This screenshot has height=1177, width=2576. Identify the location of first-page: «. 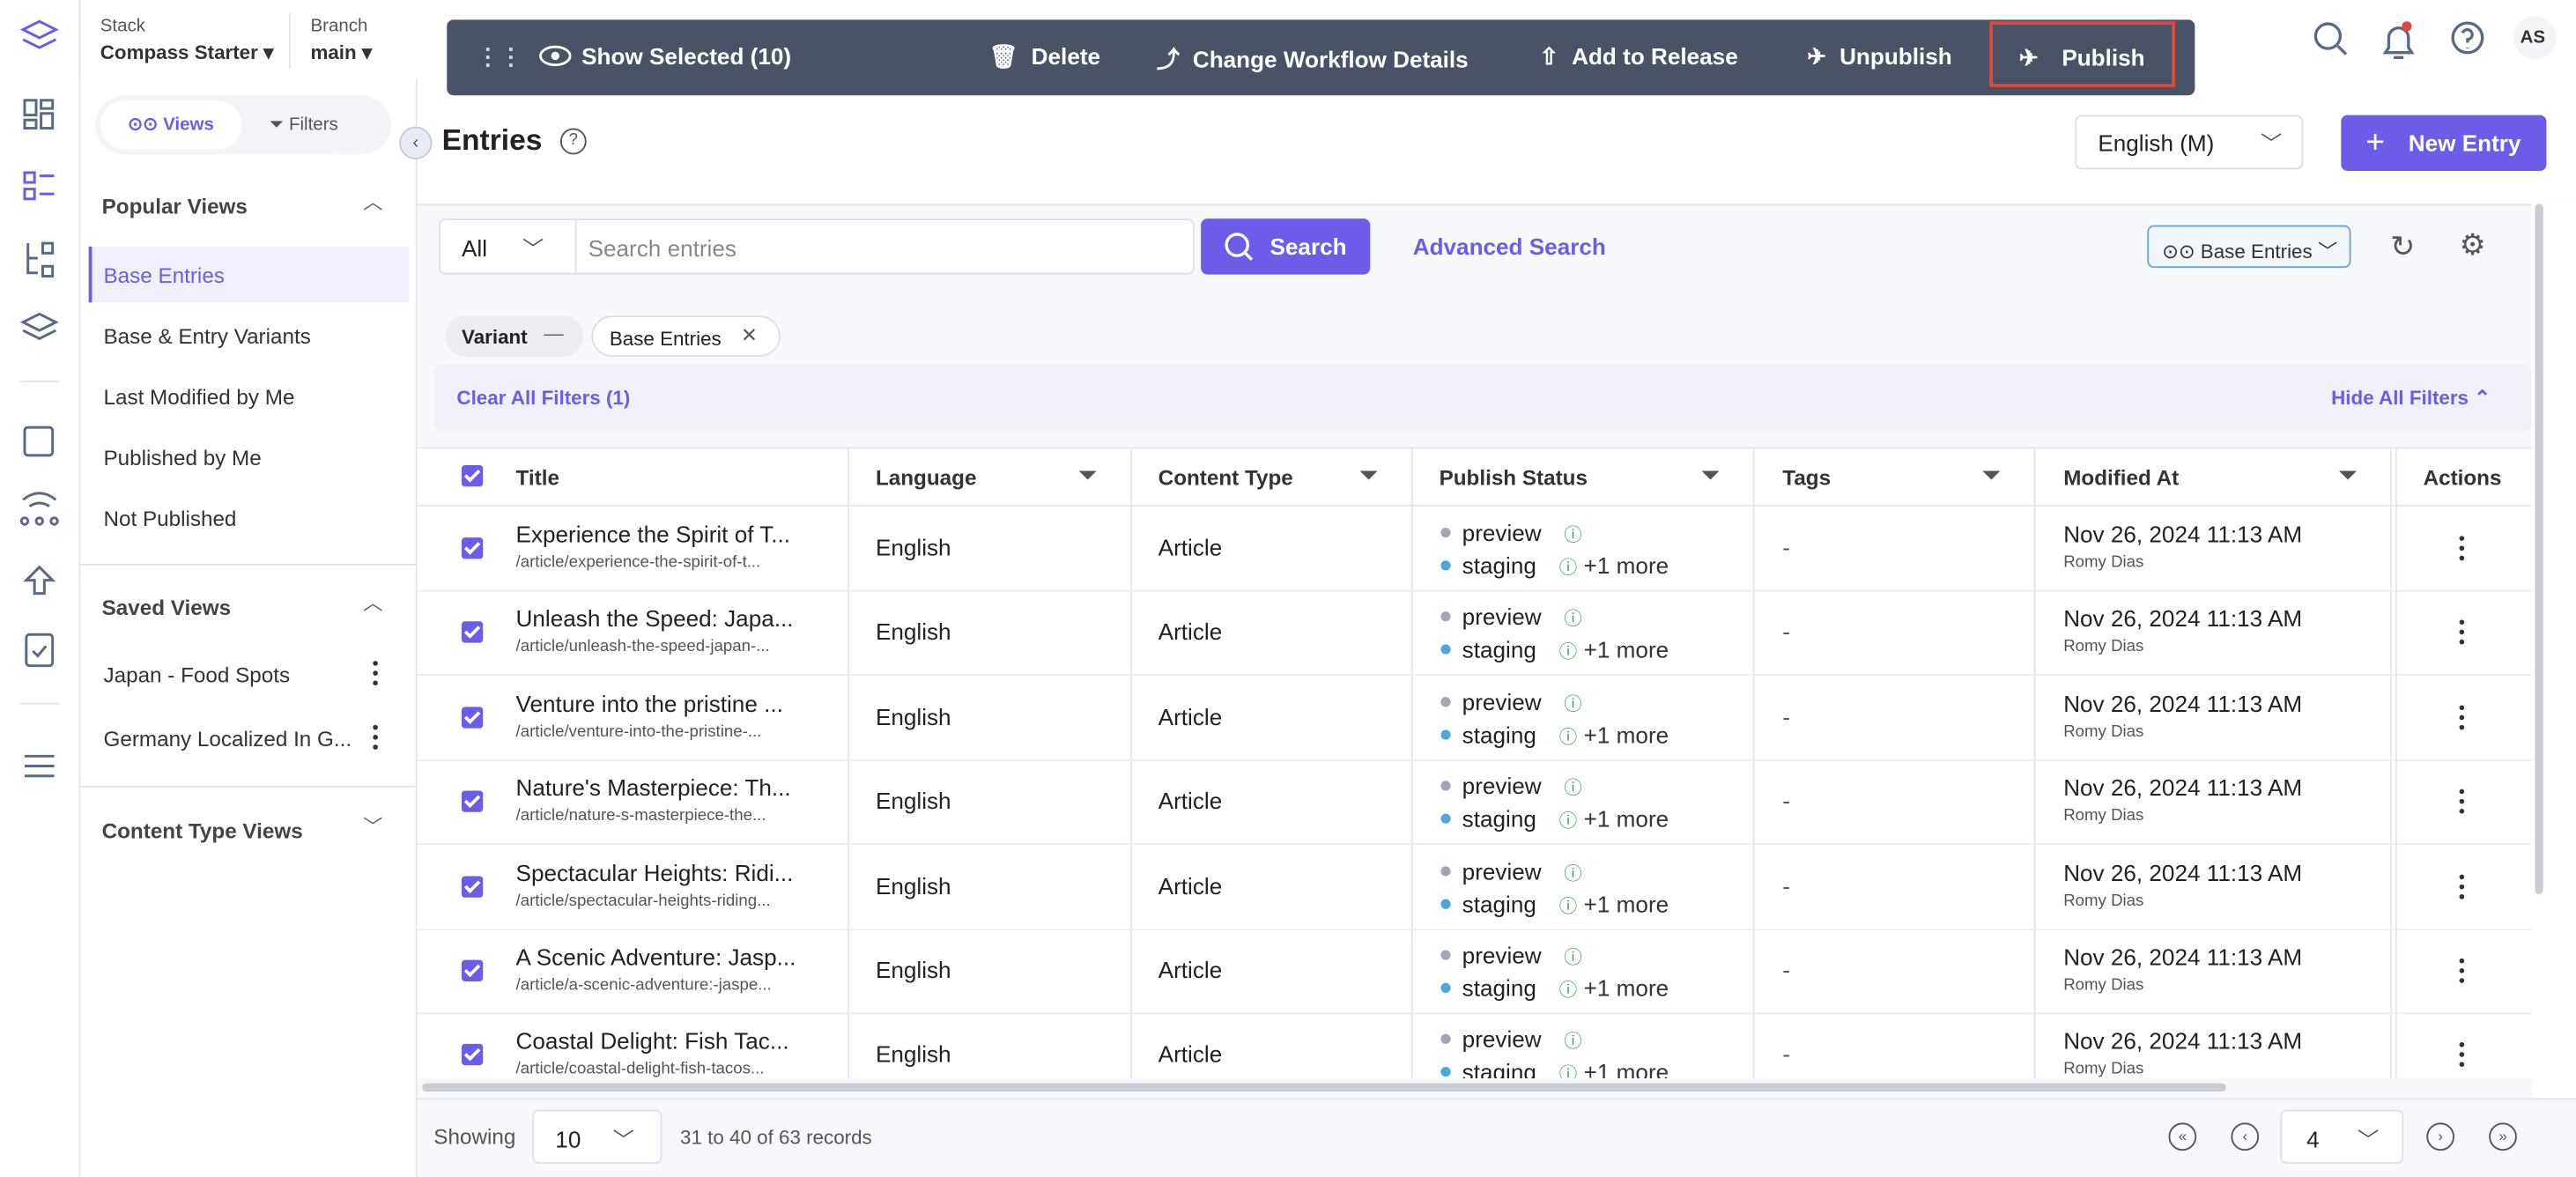
(2183, 1136).